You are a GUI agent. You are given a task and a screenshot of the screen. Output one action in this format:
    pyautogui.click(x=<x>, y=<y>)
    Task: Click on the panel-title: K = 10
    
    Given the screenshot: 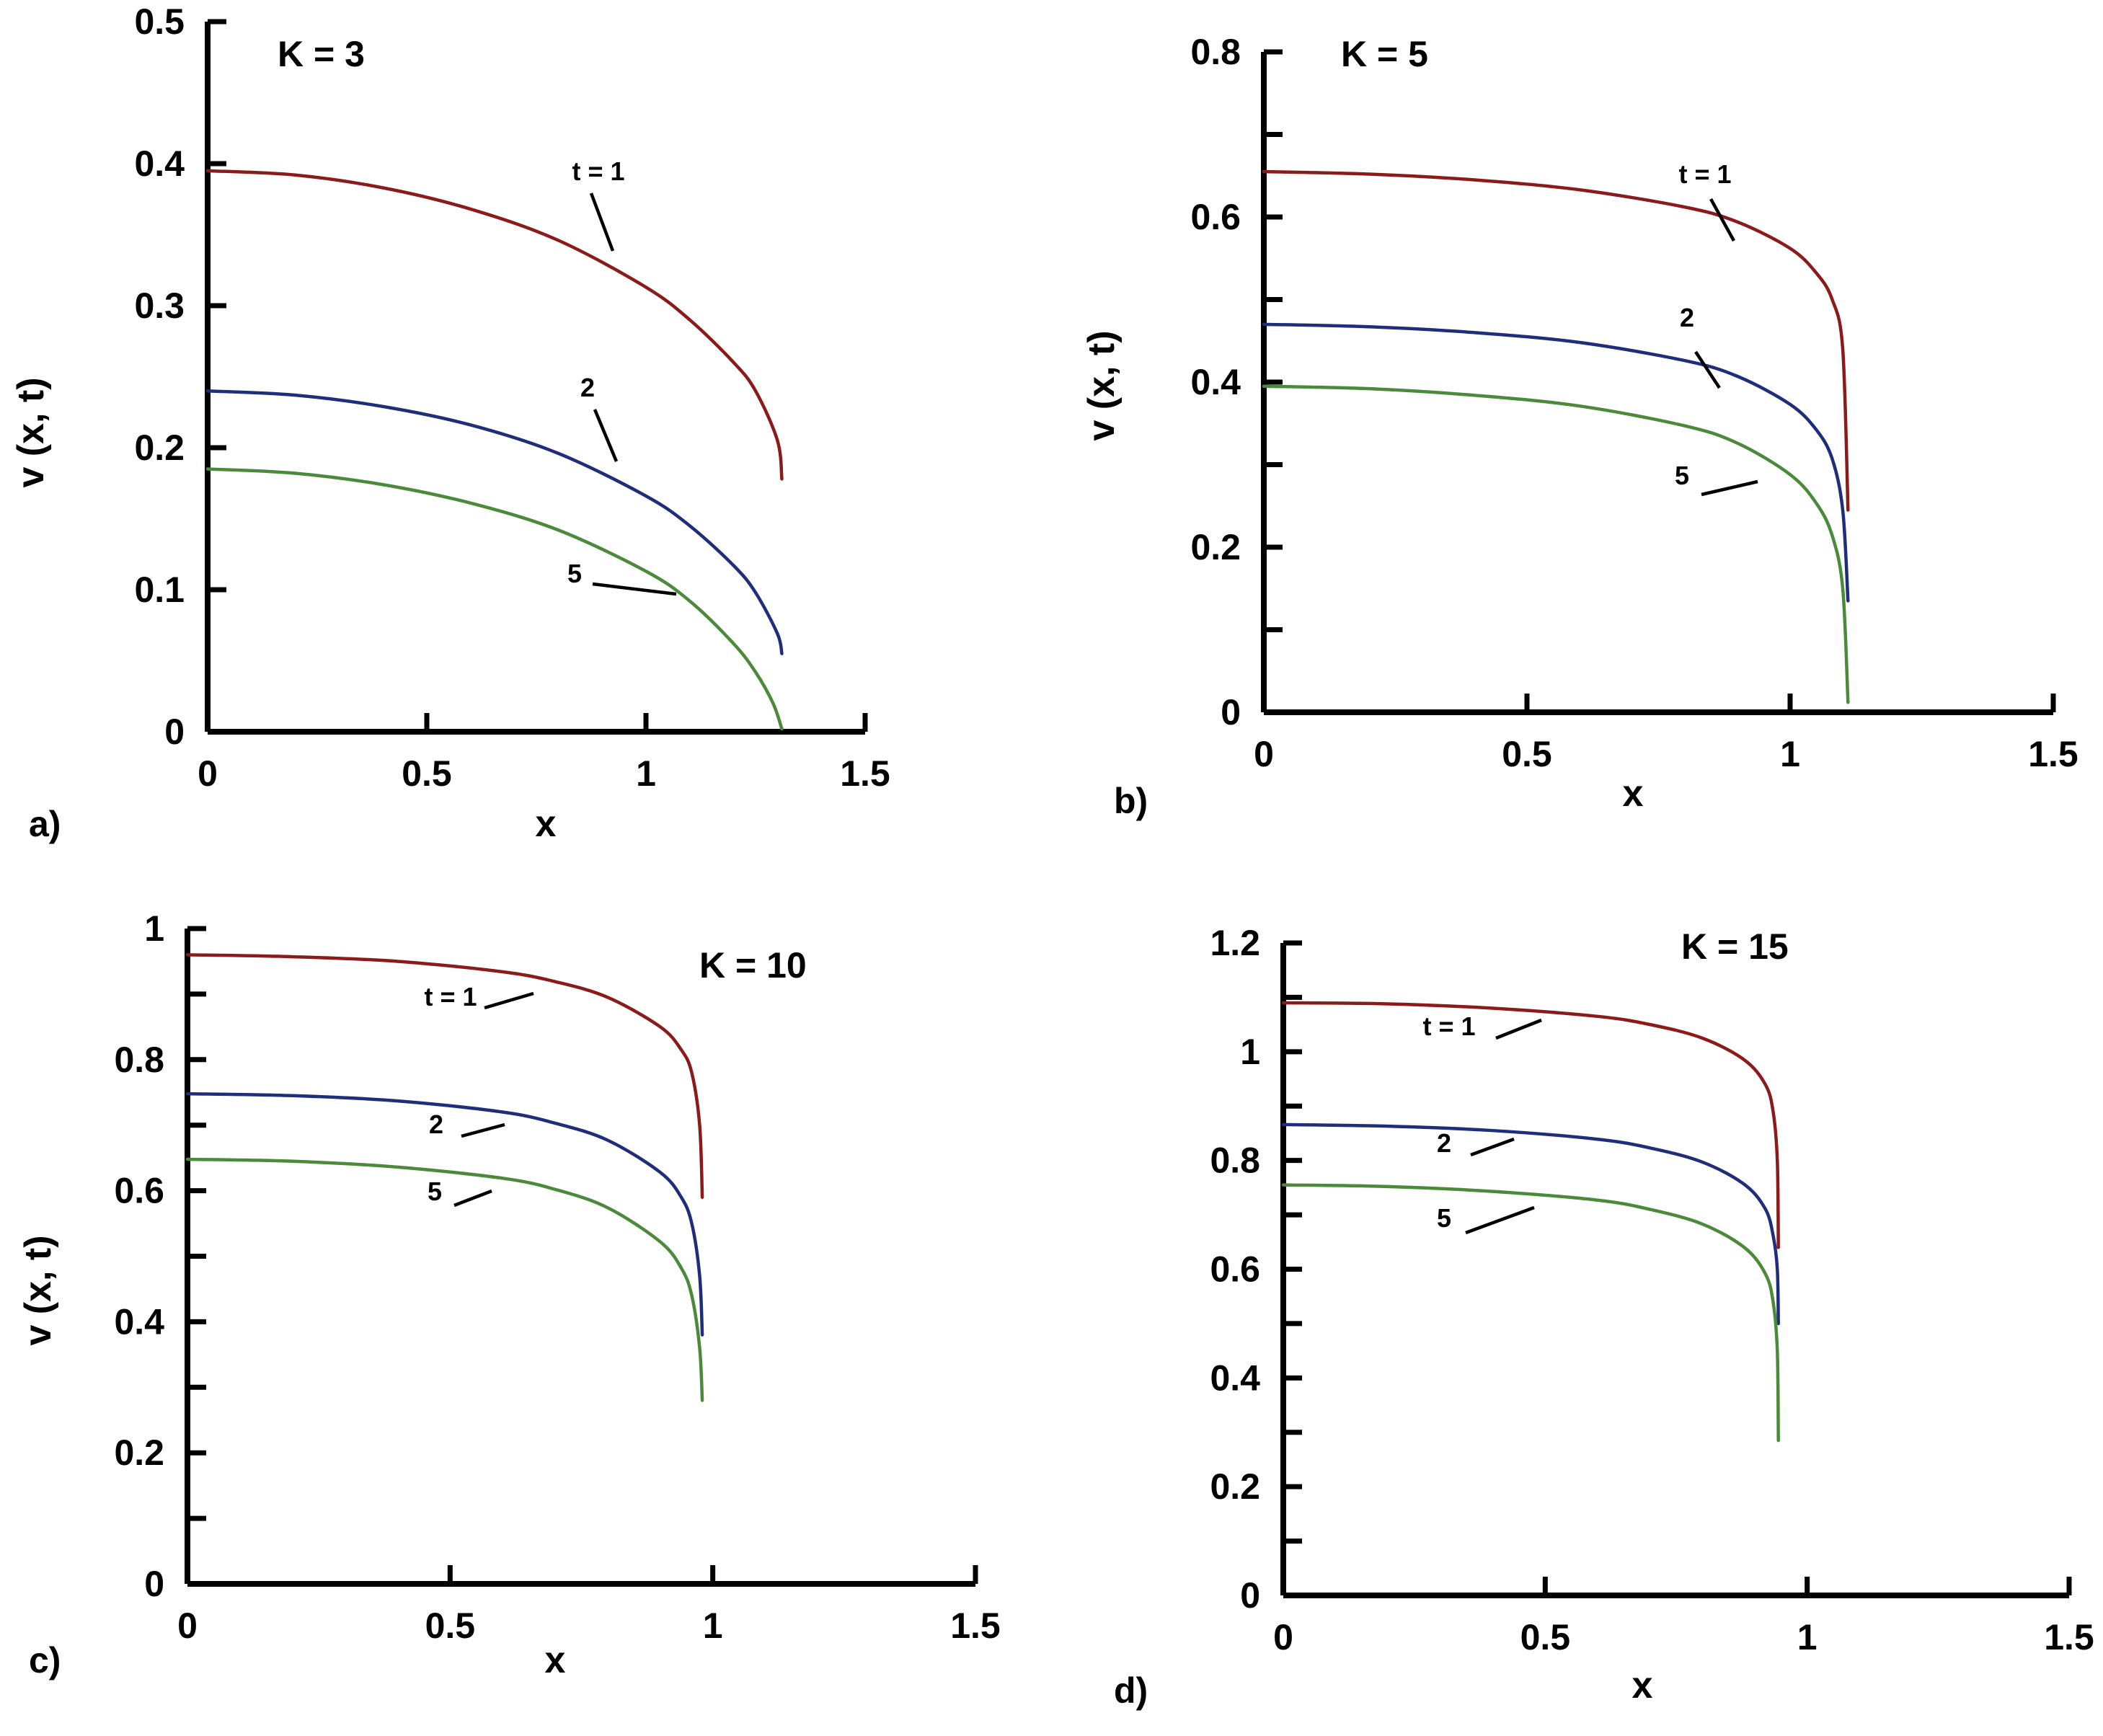 What is the action you would take?
    pyautogui.click(x=753, y=965)
    